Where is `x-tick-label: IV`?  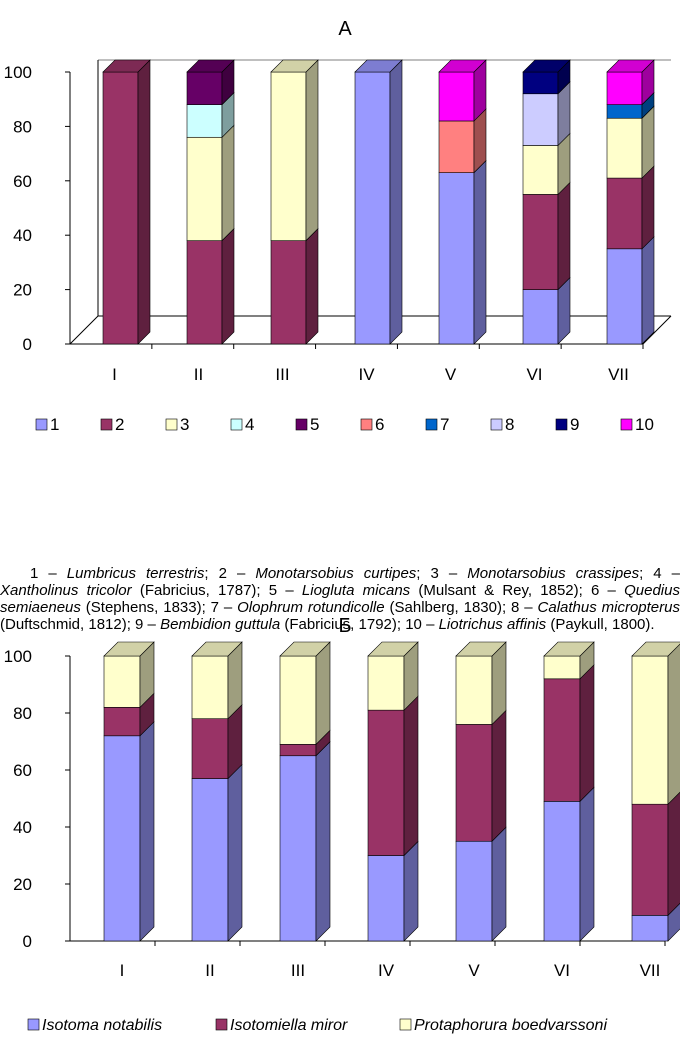
x-tick-label: IV is located at coordinates (386, 970).